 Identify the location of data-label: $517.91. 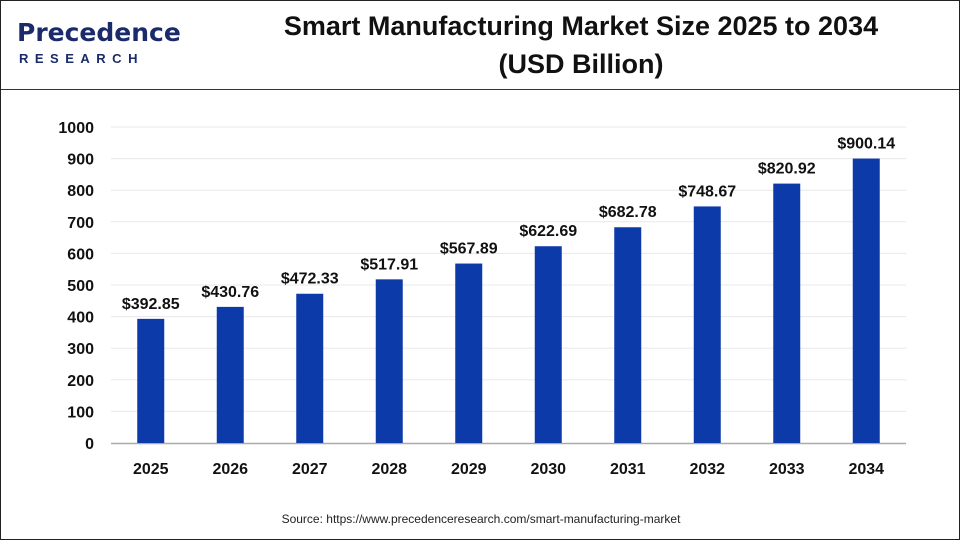
(389, 264).